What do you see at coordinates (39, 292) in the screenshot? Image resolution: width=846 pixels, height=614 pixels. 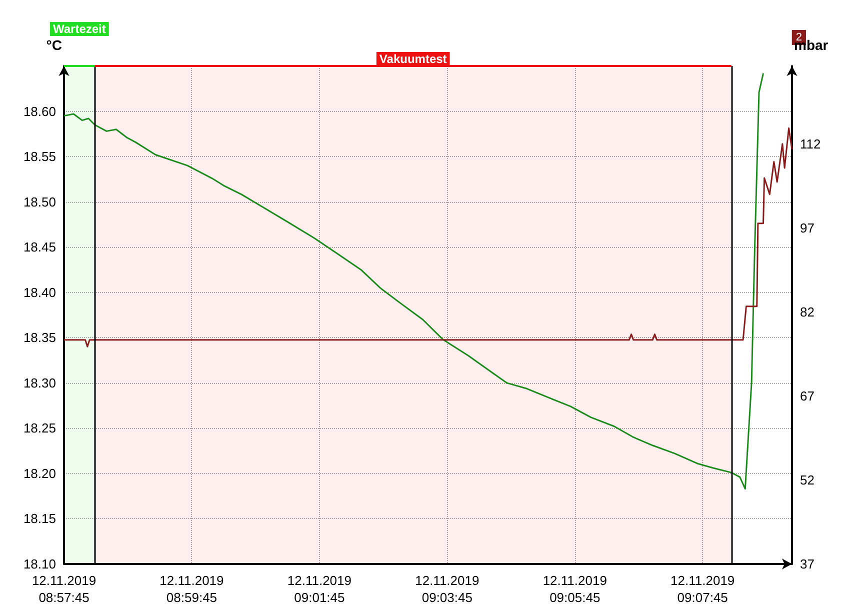 I see `y-tick-label: 18.40` at bounding box center [39, 292].